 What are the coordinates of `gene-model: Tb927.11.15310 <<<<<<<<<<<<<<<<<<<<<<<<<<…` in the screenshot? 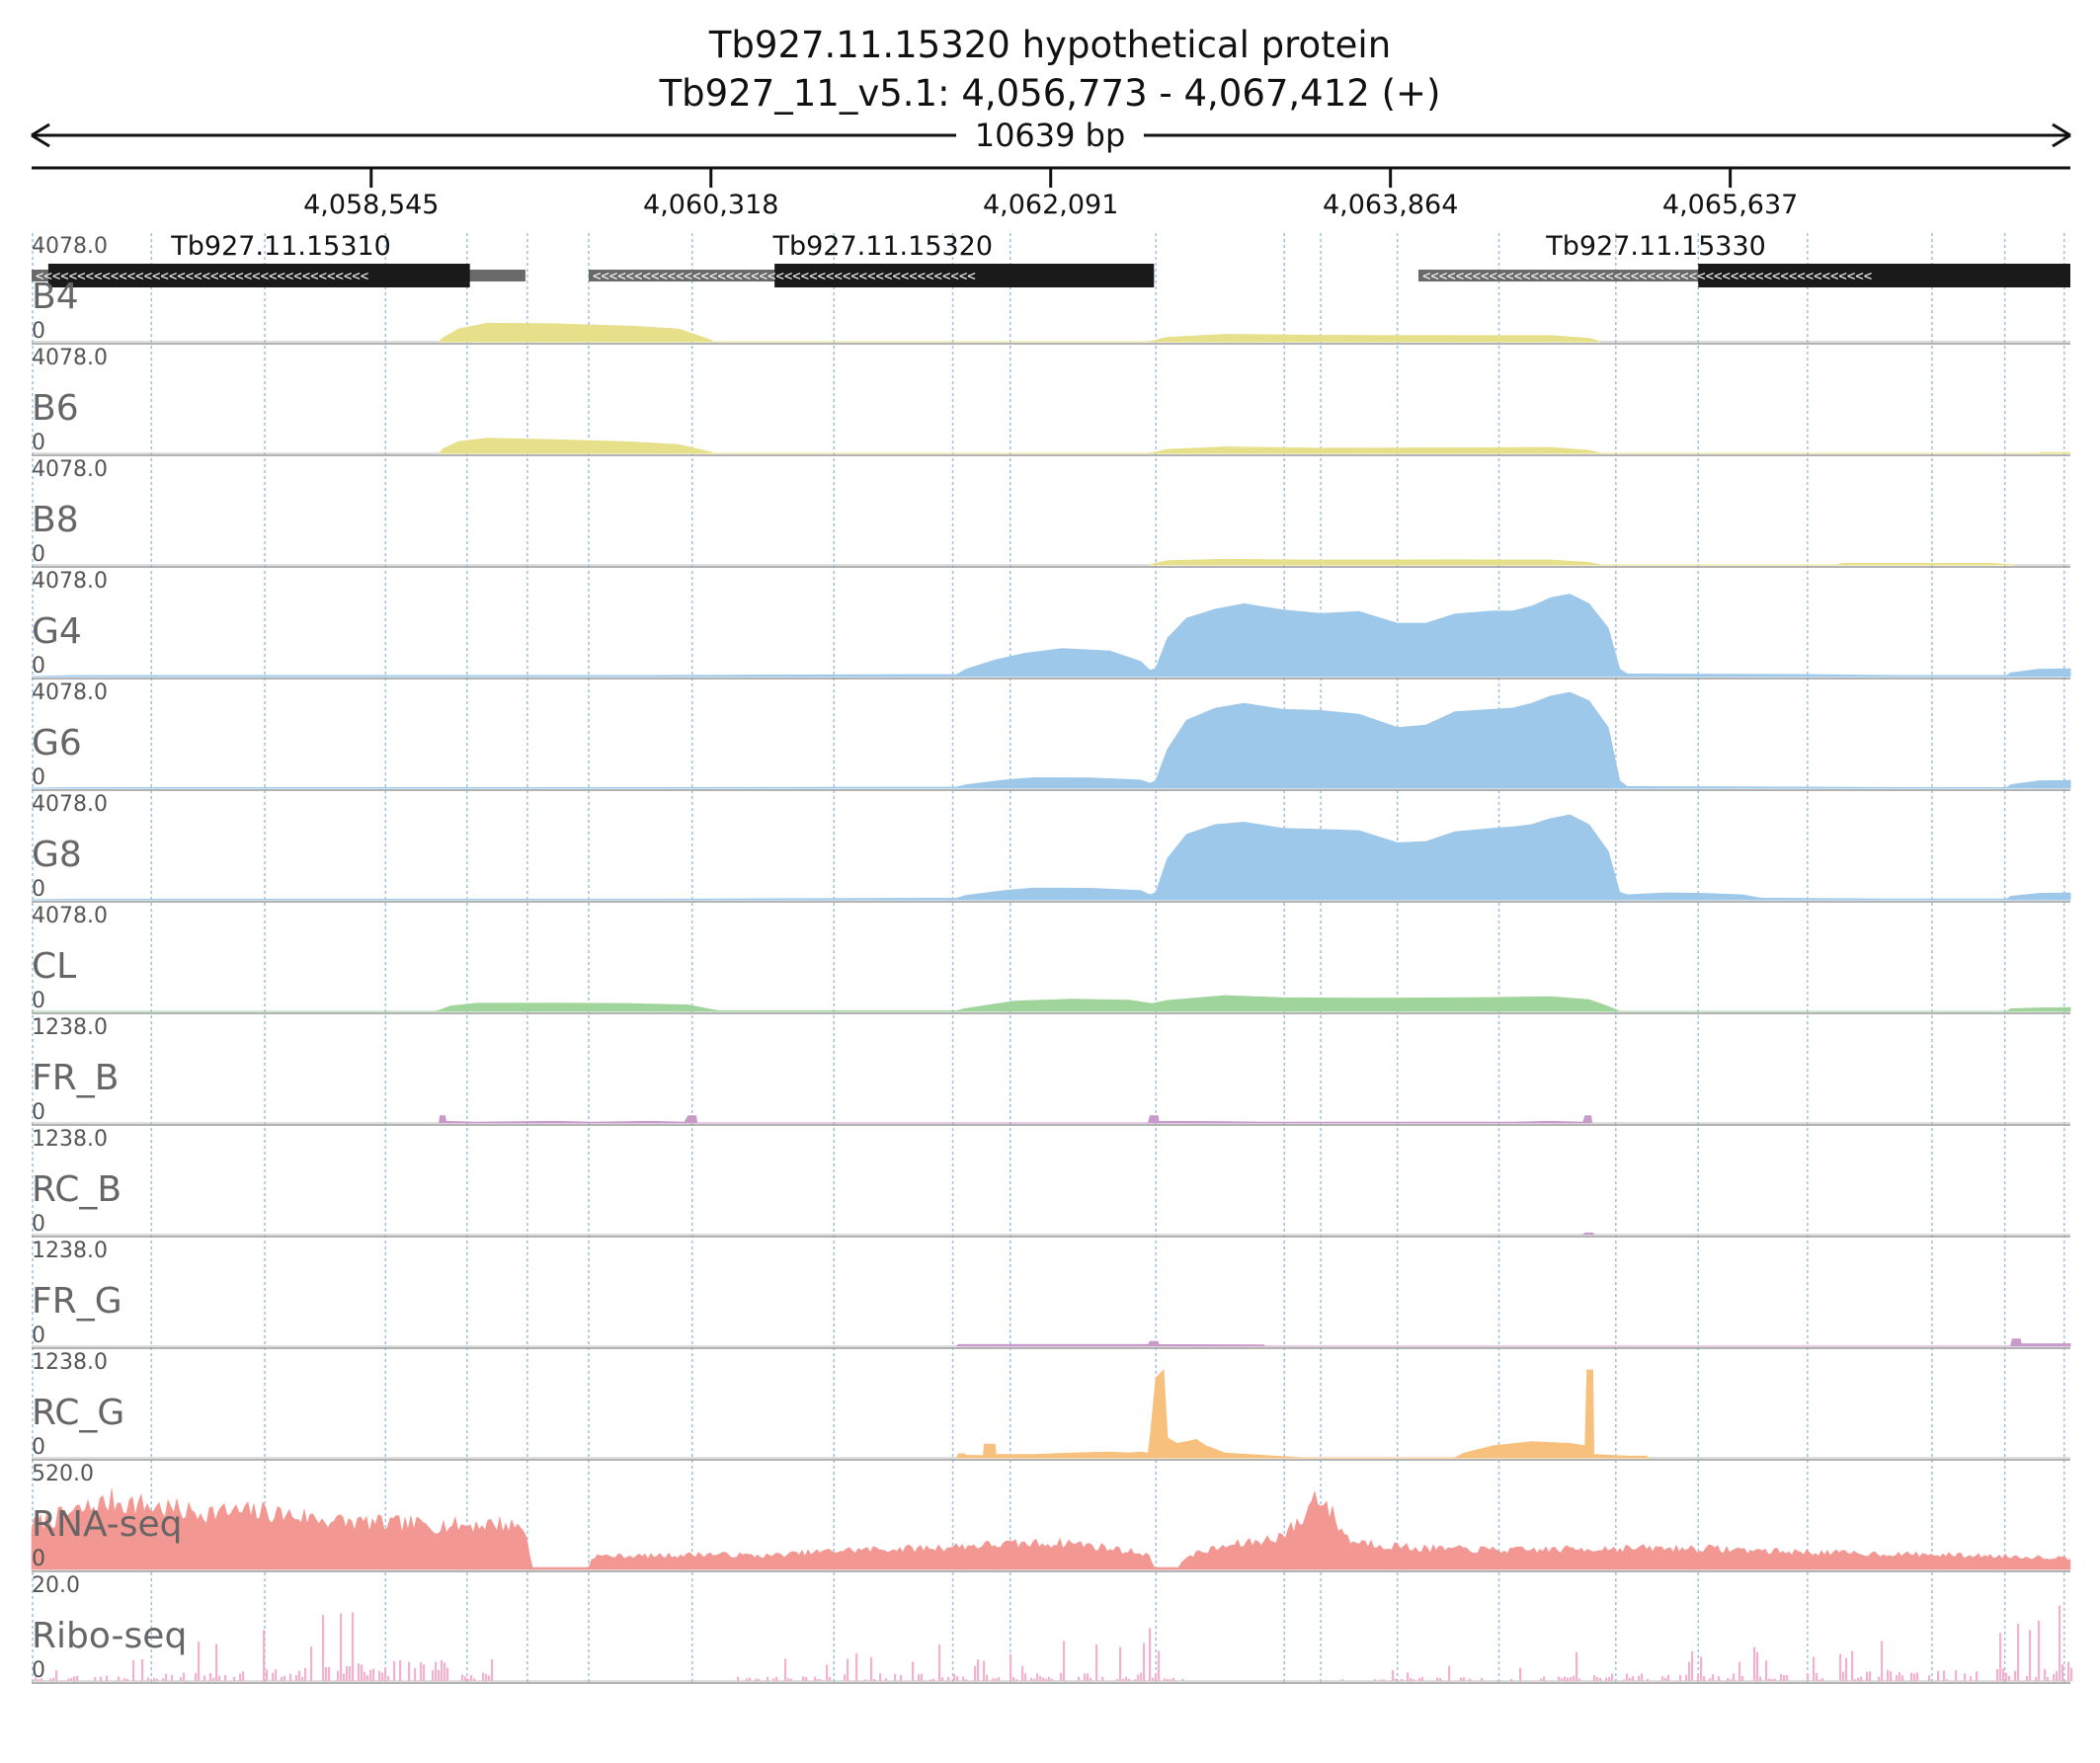 It's located at (278, 259).